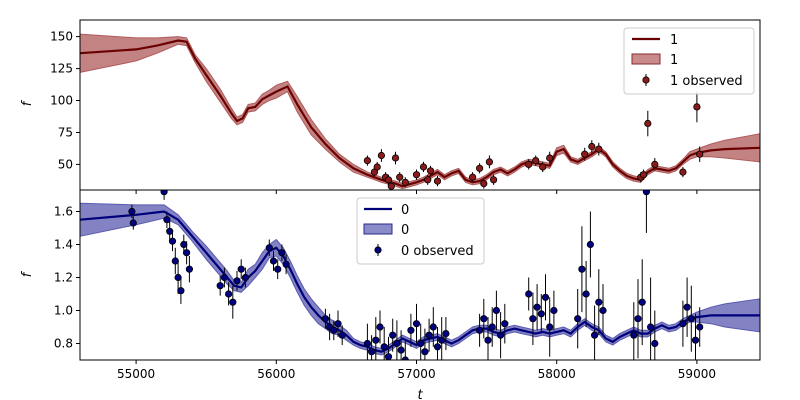 Image resolution: width=800 pixels, height=400 pixels. I want to click on bottom-ytick-label: 1.2, so click(63, 278).